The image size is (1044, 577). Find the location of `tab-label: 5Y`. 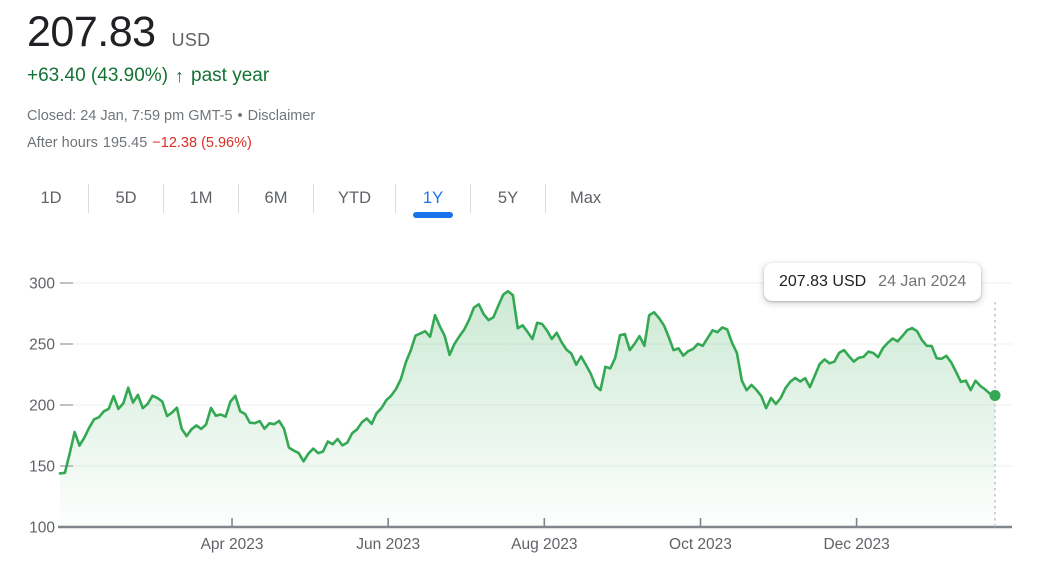

tab-label: 5Y is located at coordinates (508, 198).